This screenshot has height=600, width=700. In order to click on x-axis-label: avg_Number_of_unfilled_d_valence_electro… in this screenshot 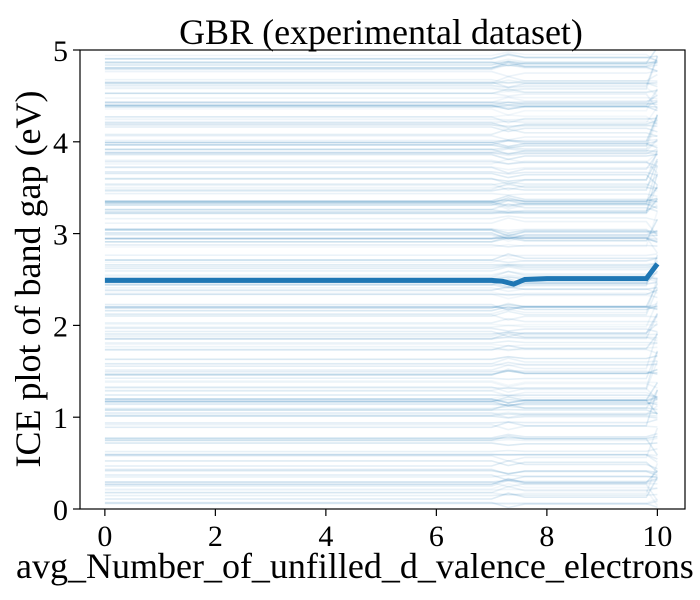, I will do `click(355, 566)`.